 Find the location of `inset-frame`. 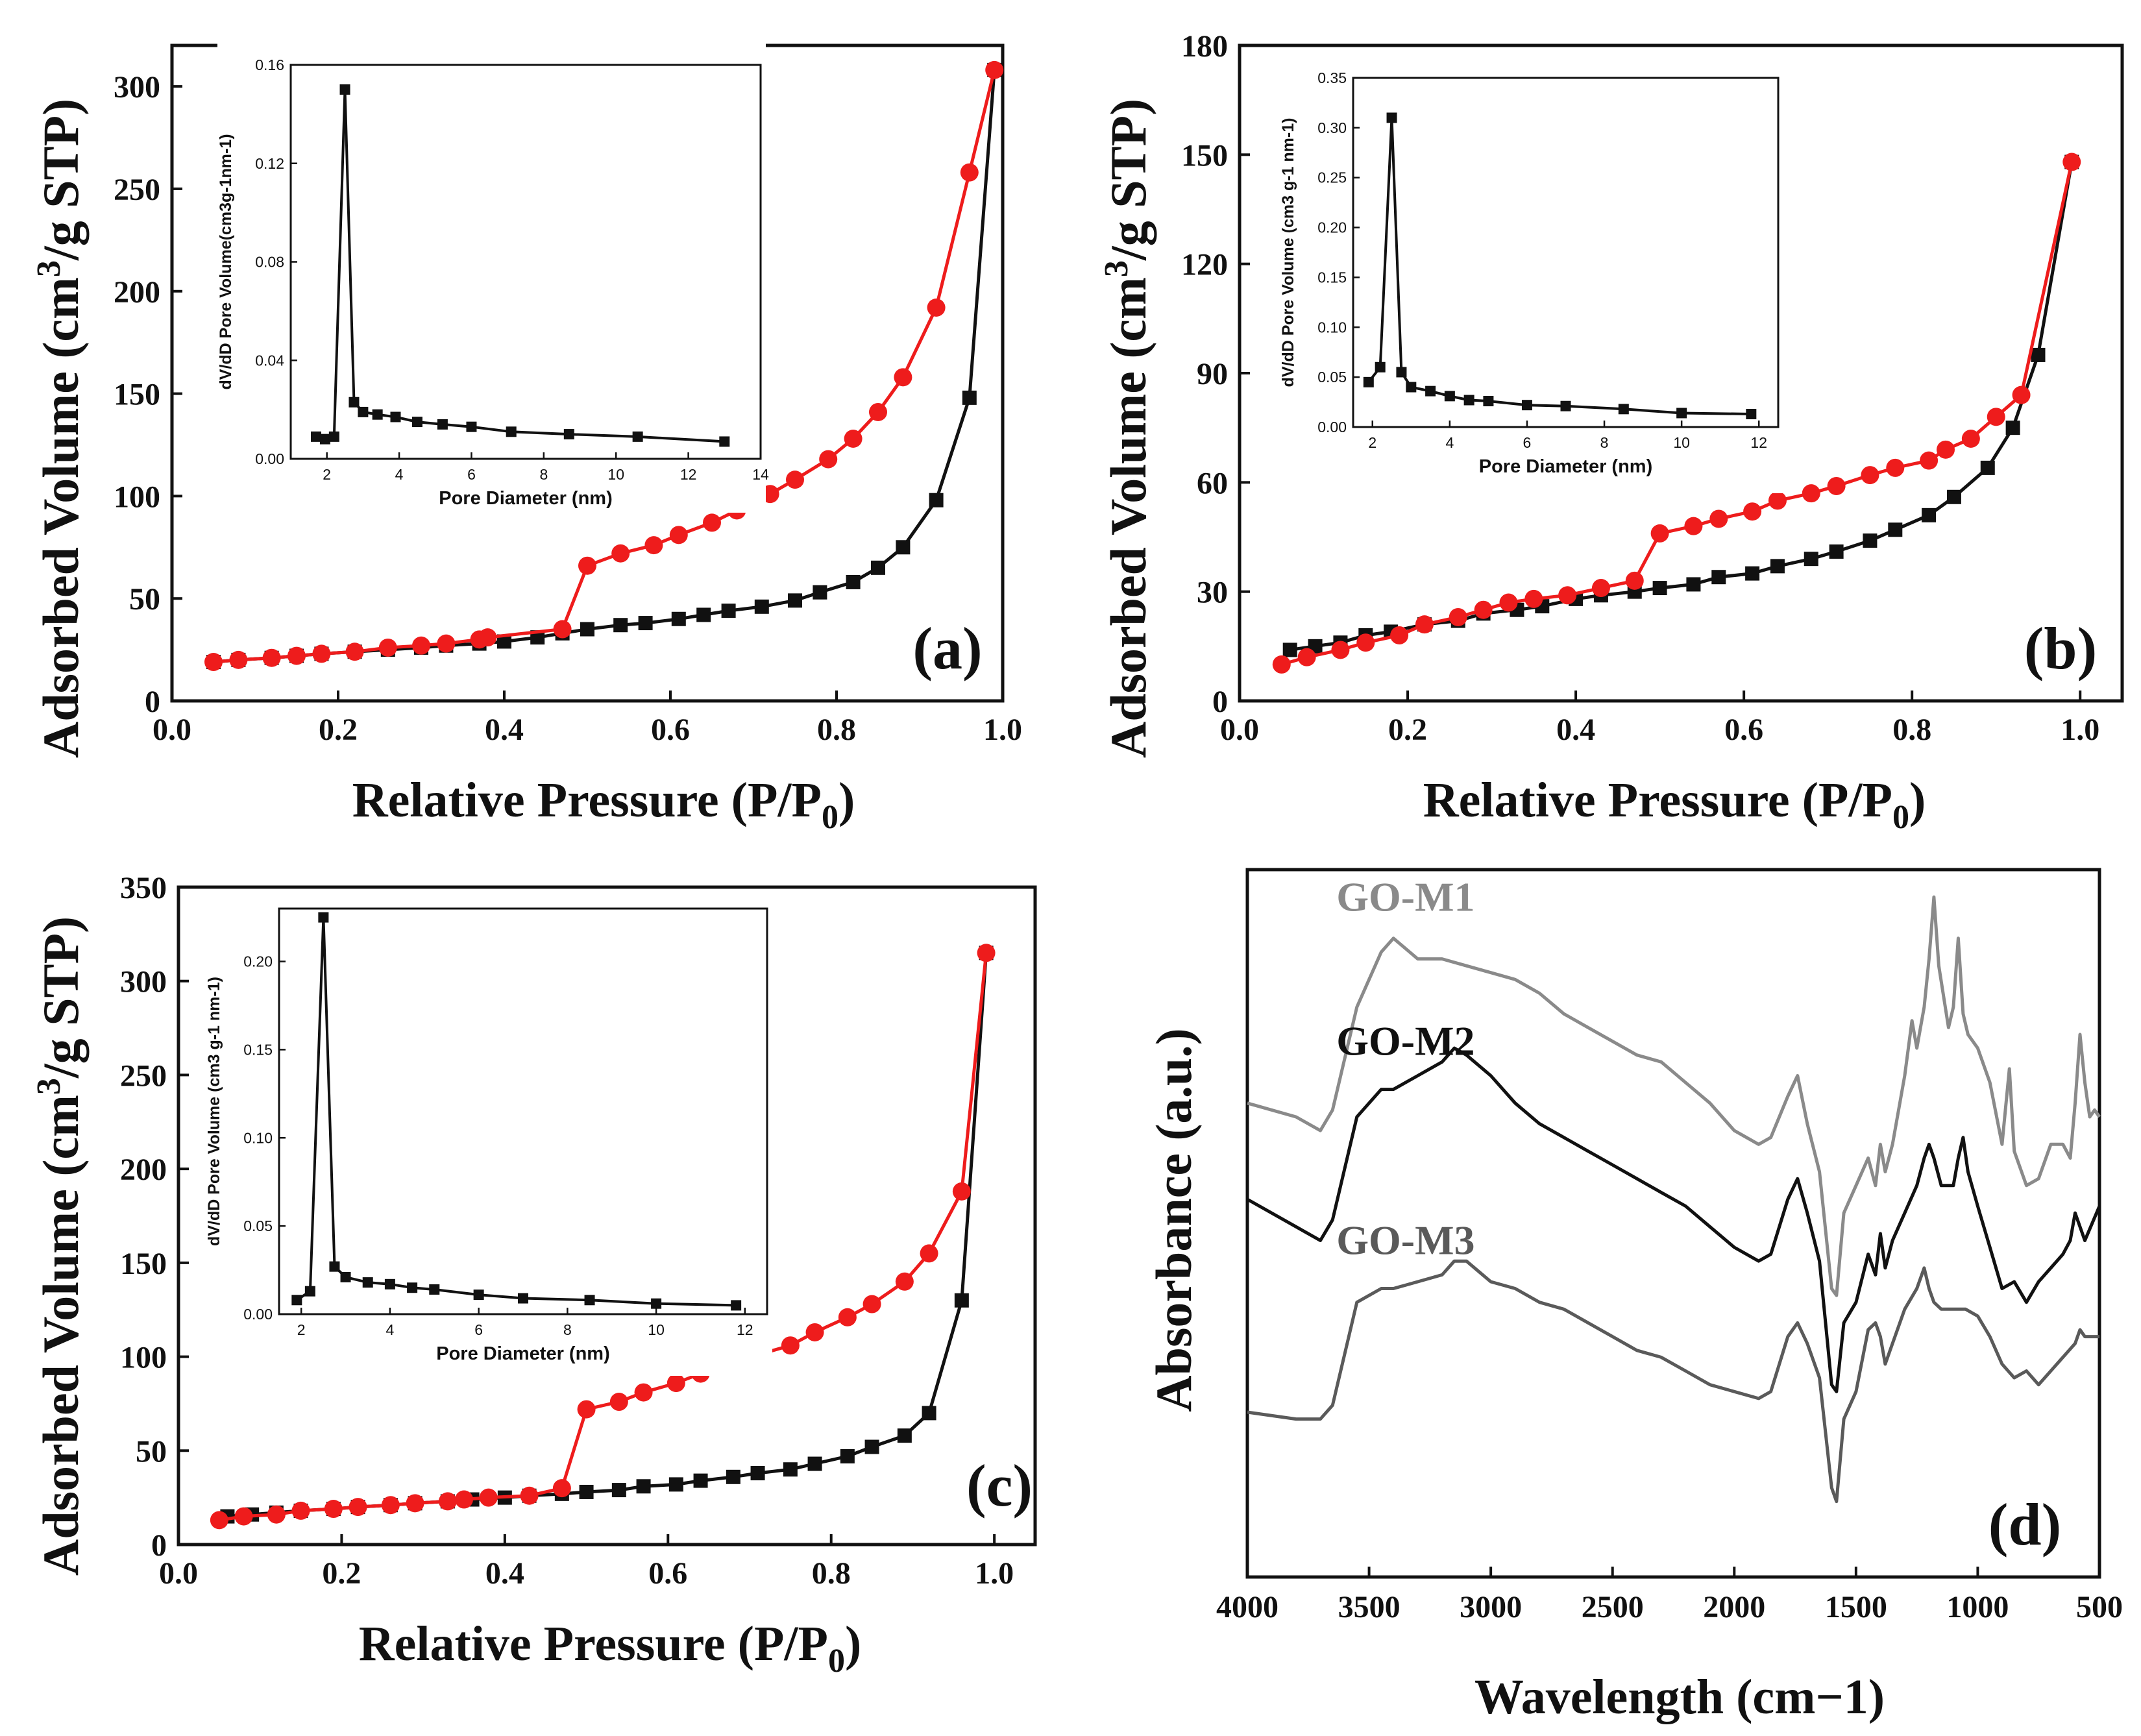

inset-frame is located at coordinates (1566, 252).